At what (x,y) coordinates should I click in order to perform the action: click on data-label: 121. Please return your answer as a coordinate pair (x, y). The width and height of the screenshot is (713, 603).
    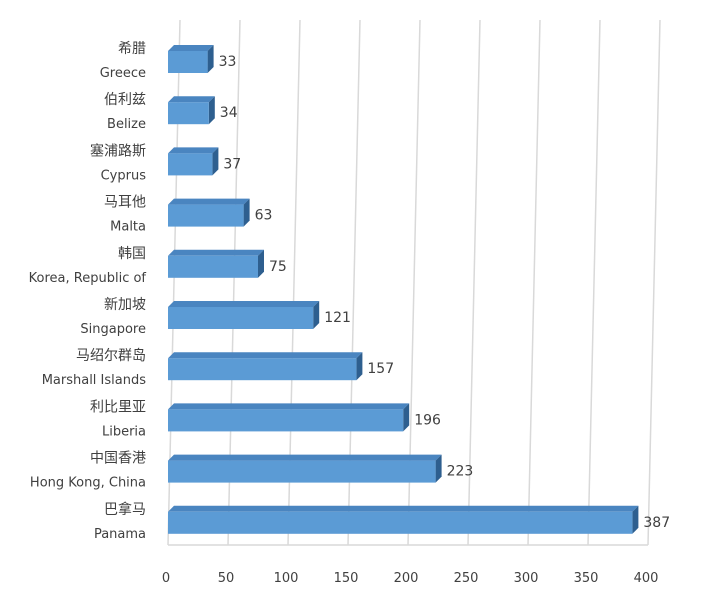
    Looking at the image, I should click on (337, 318).